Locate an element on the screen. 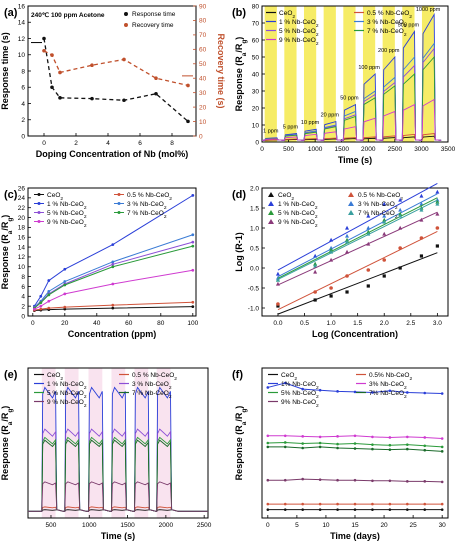  concentration-label: 5 ppm is located at coordinates (291, 127).